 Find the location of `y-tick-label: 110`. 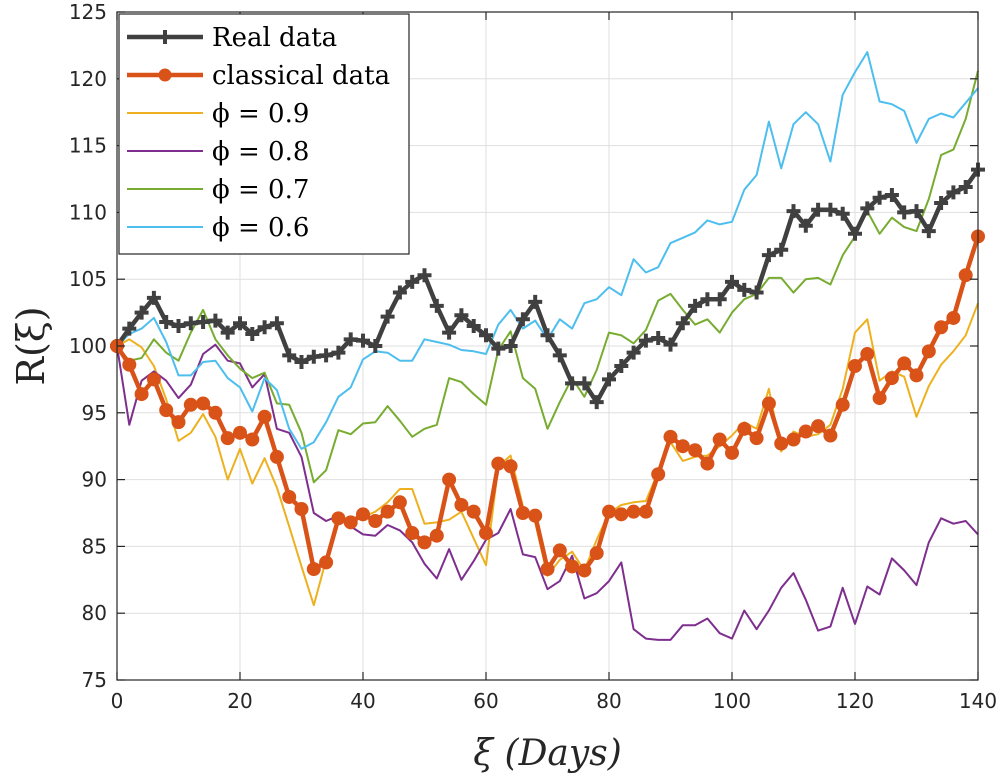

y-tick-label: 110 is located at coordinates (88, 212).